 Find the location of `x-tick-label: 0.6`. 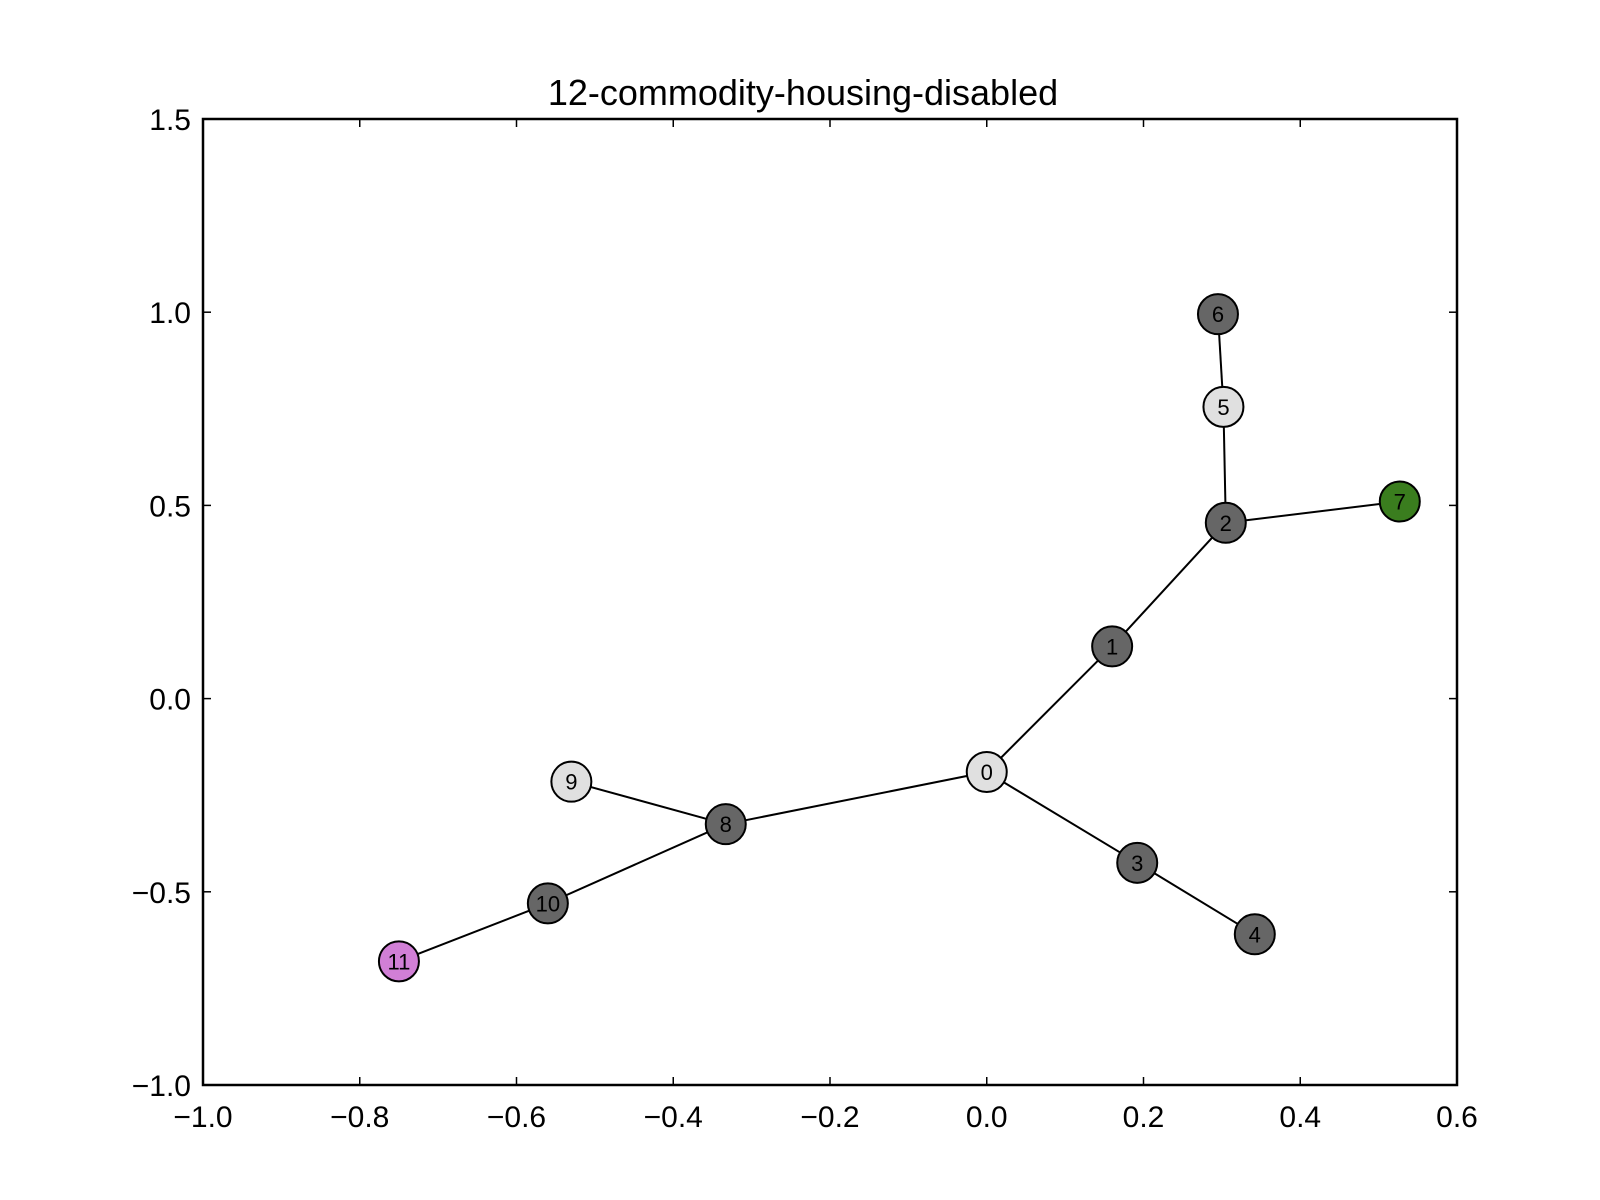

x-tick-label: 0.6 is located at coordinates (1457, 1117).